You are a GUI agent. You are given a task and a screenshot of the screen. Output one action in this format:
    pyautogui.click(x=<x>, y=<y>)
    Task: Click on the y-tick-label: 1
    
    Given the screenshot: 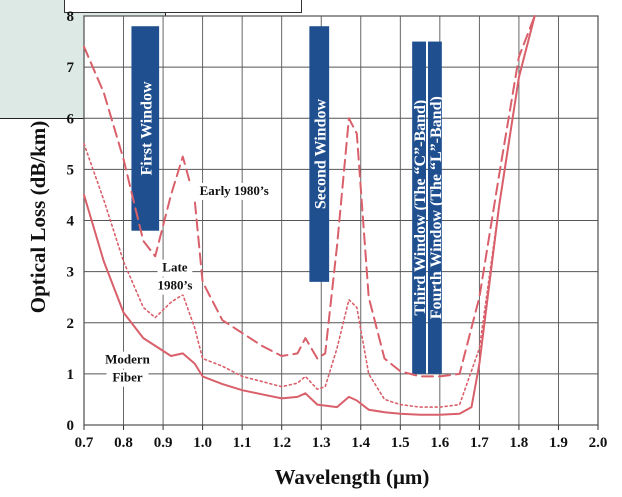 What is the action you would take?
    pyautogui.click(x=71, y=375)
    